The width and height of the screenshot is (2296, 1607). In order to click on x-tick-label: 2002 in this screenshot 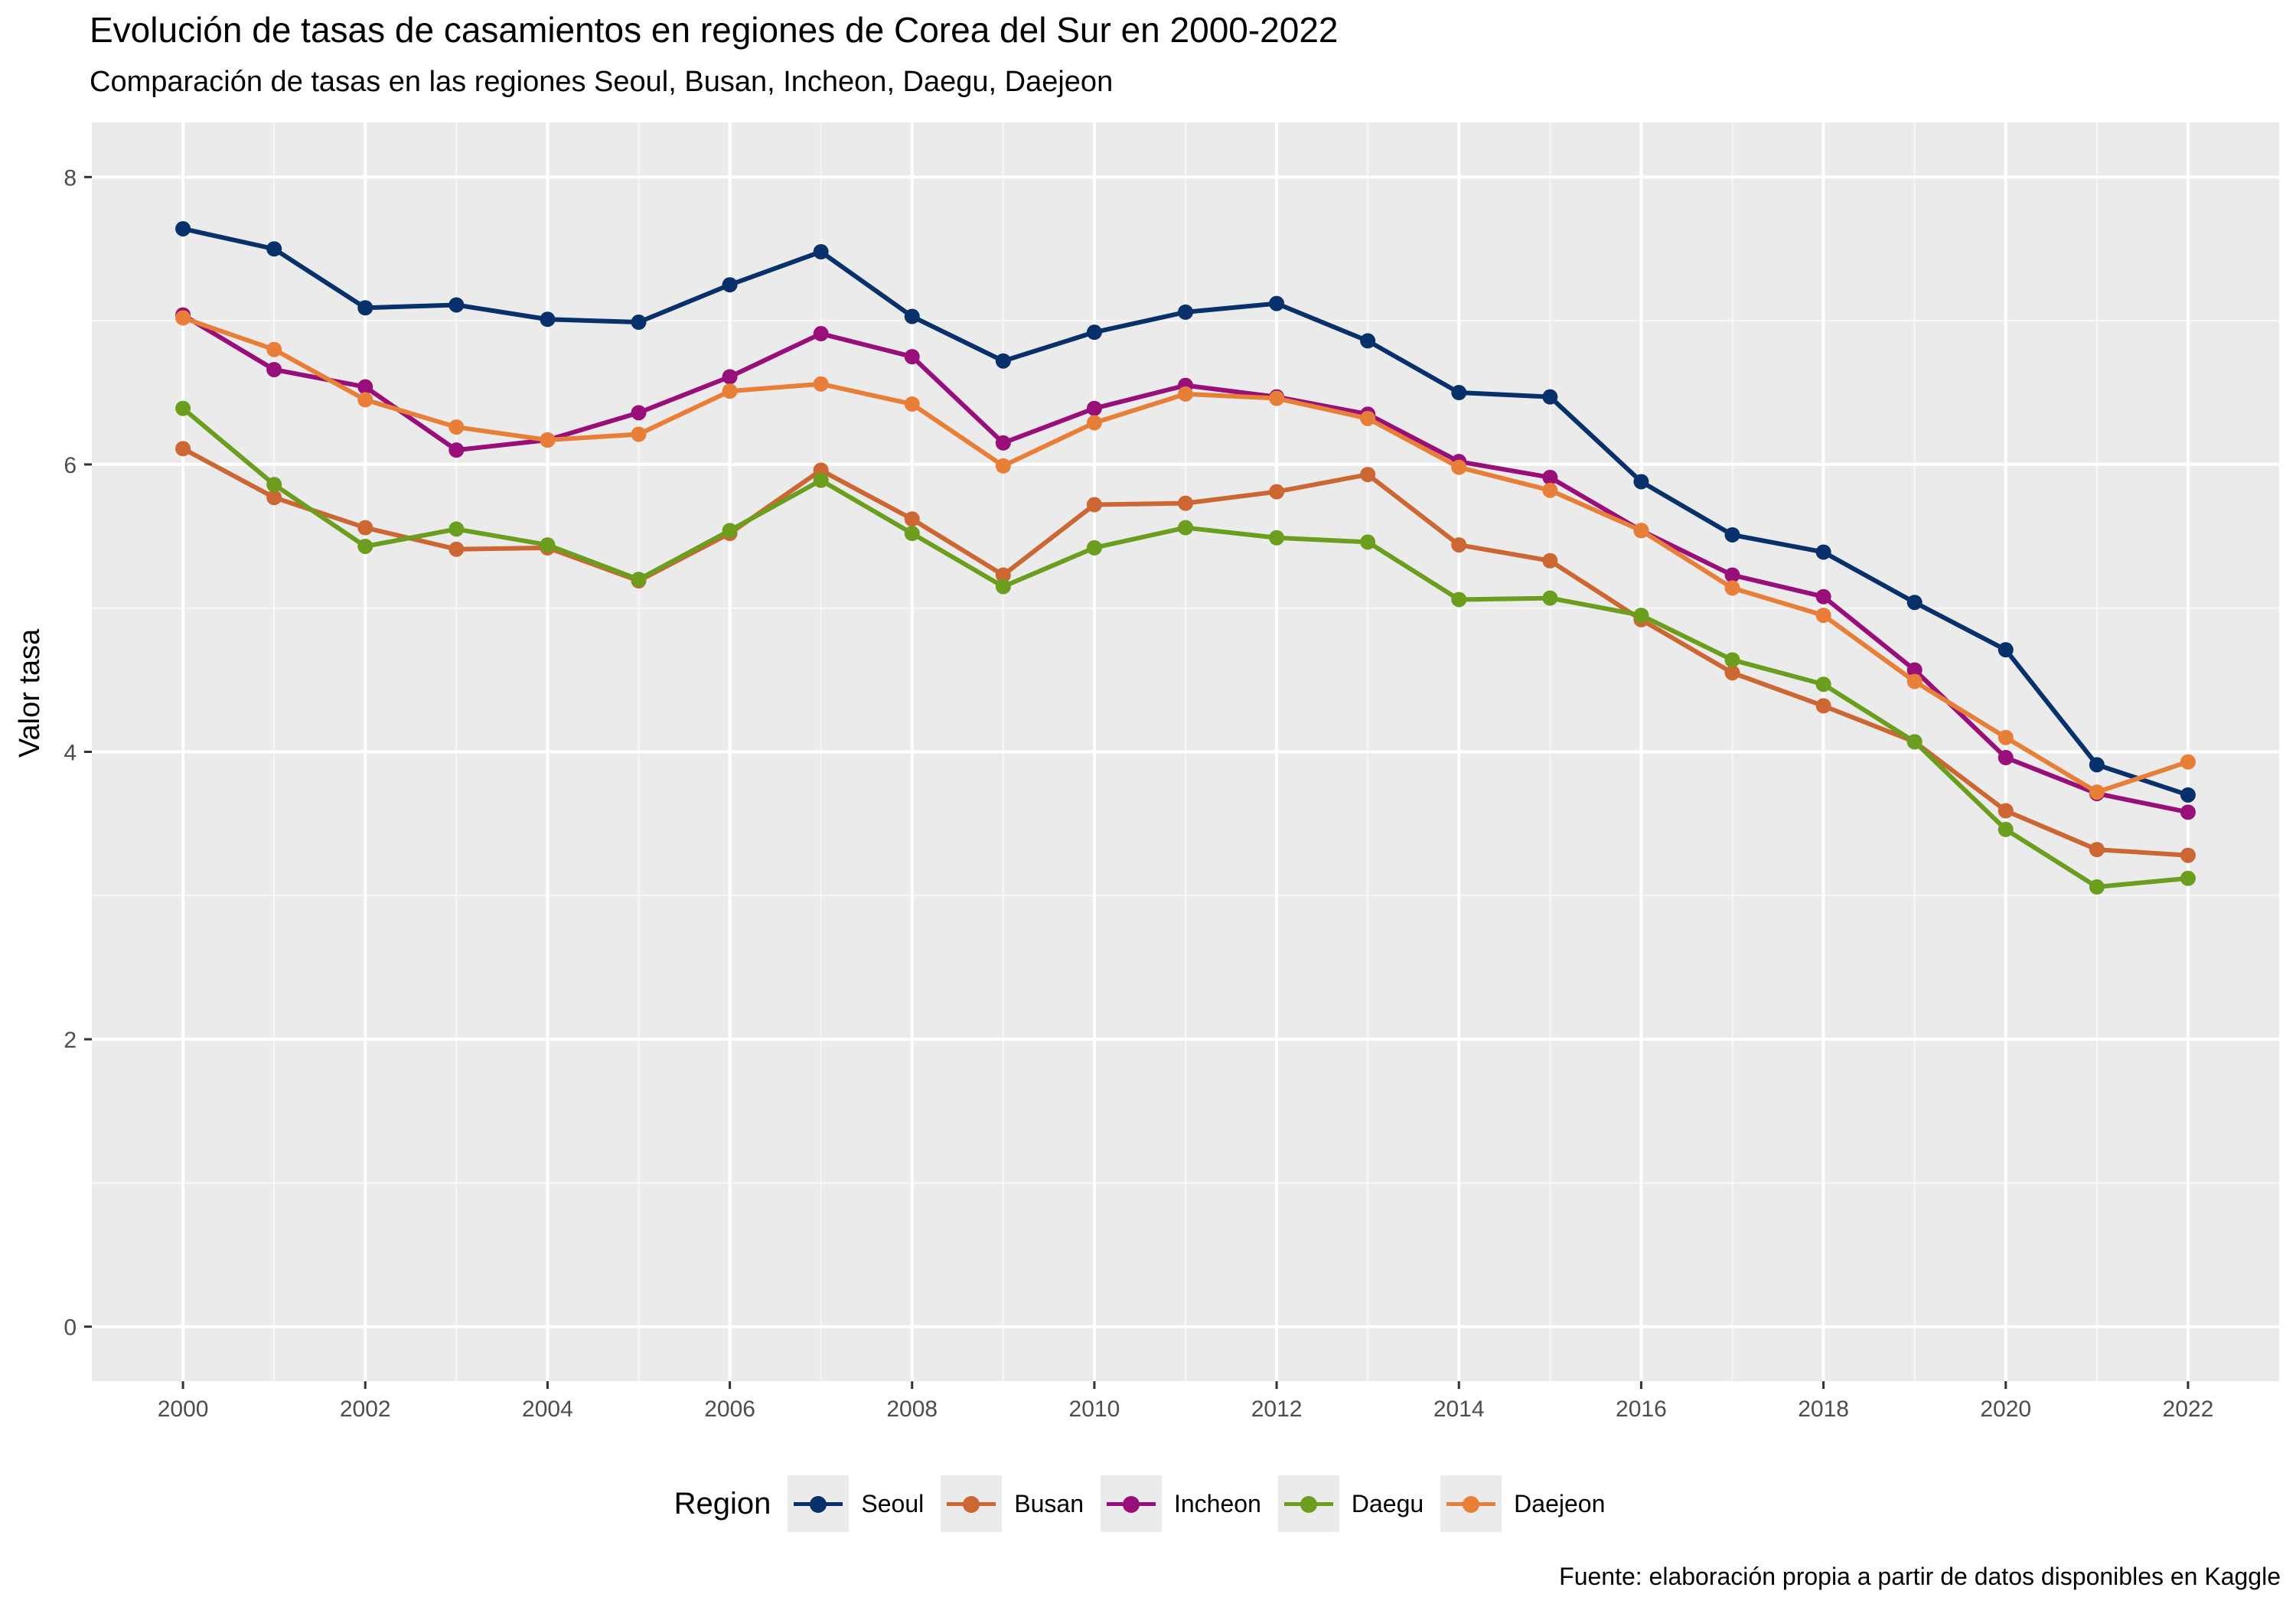, I will do `click(365, 1409)`.